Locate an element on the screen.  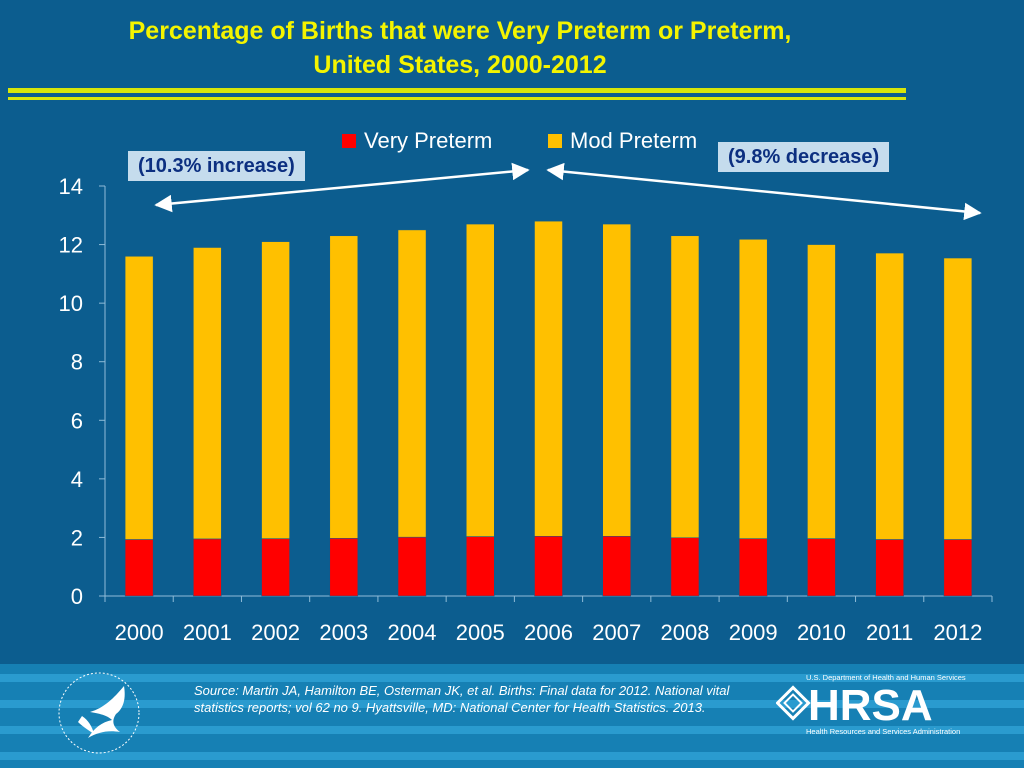
x-tick-label: 2012 is located at coordinates (957, 632).